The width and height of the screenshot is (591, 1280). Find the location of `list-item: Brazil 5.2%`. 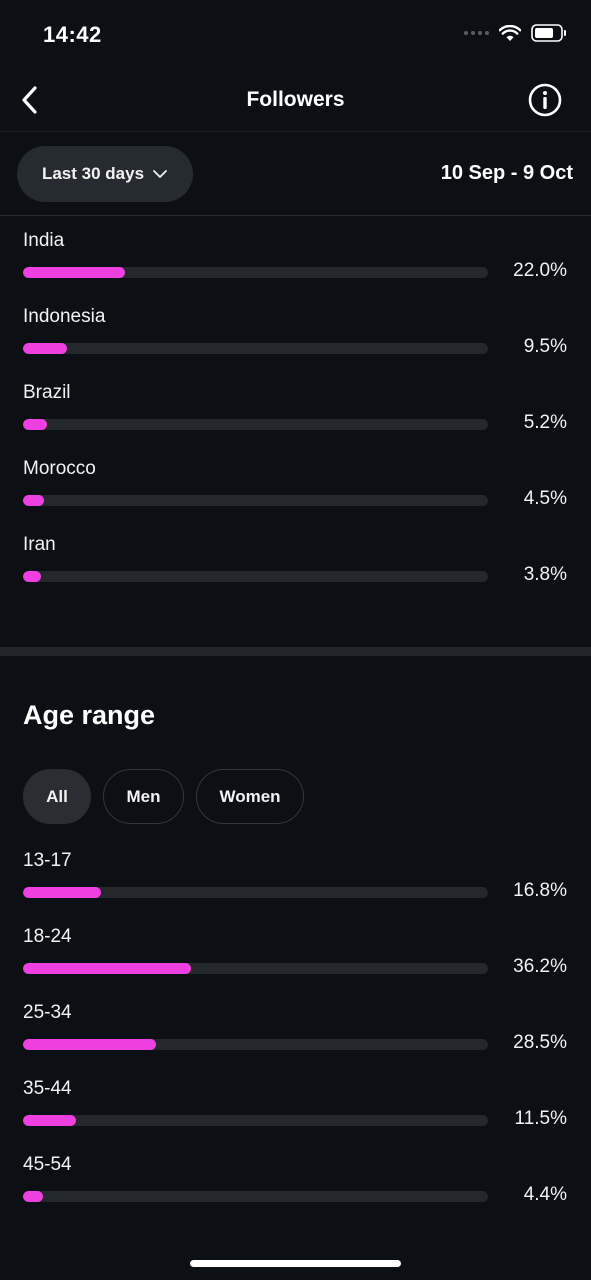

list-item: Brazil 5.2% is located at coordinates (295, 420).